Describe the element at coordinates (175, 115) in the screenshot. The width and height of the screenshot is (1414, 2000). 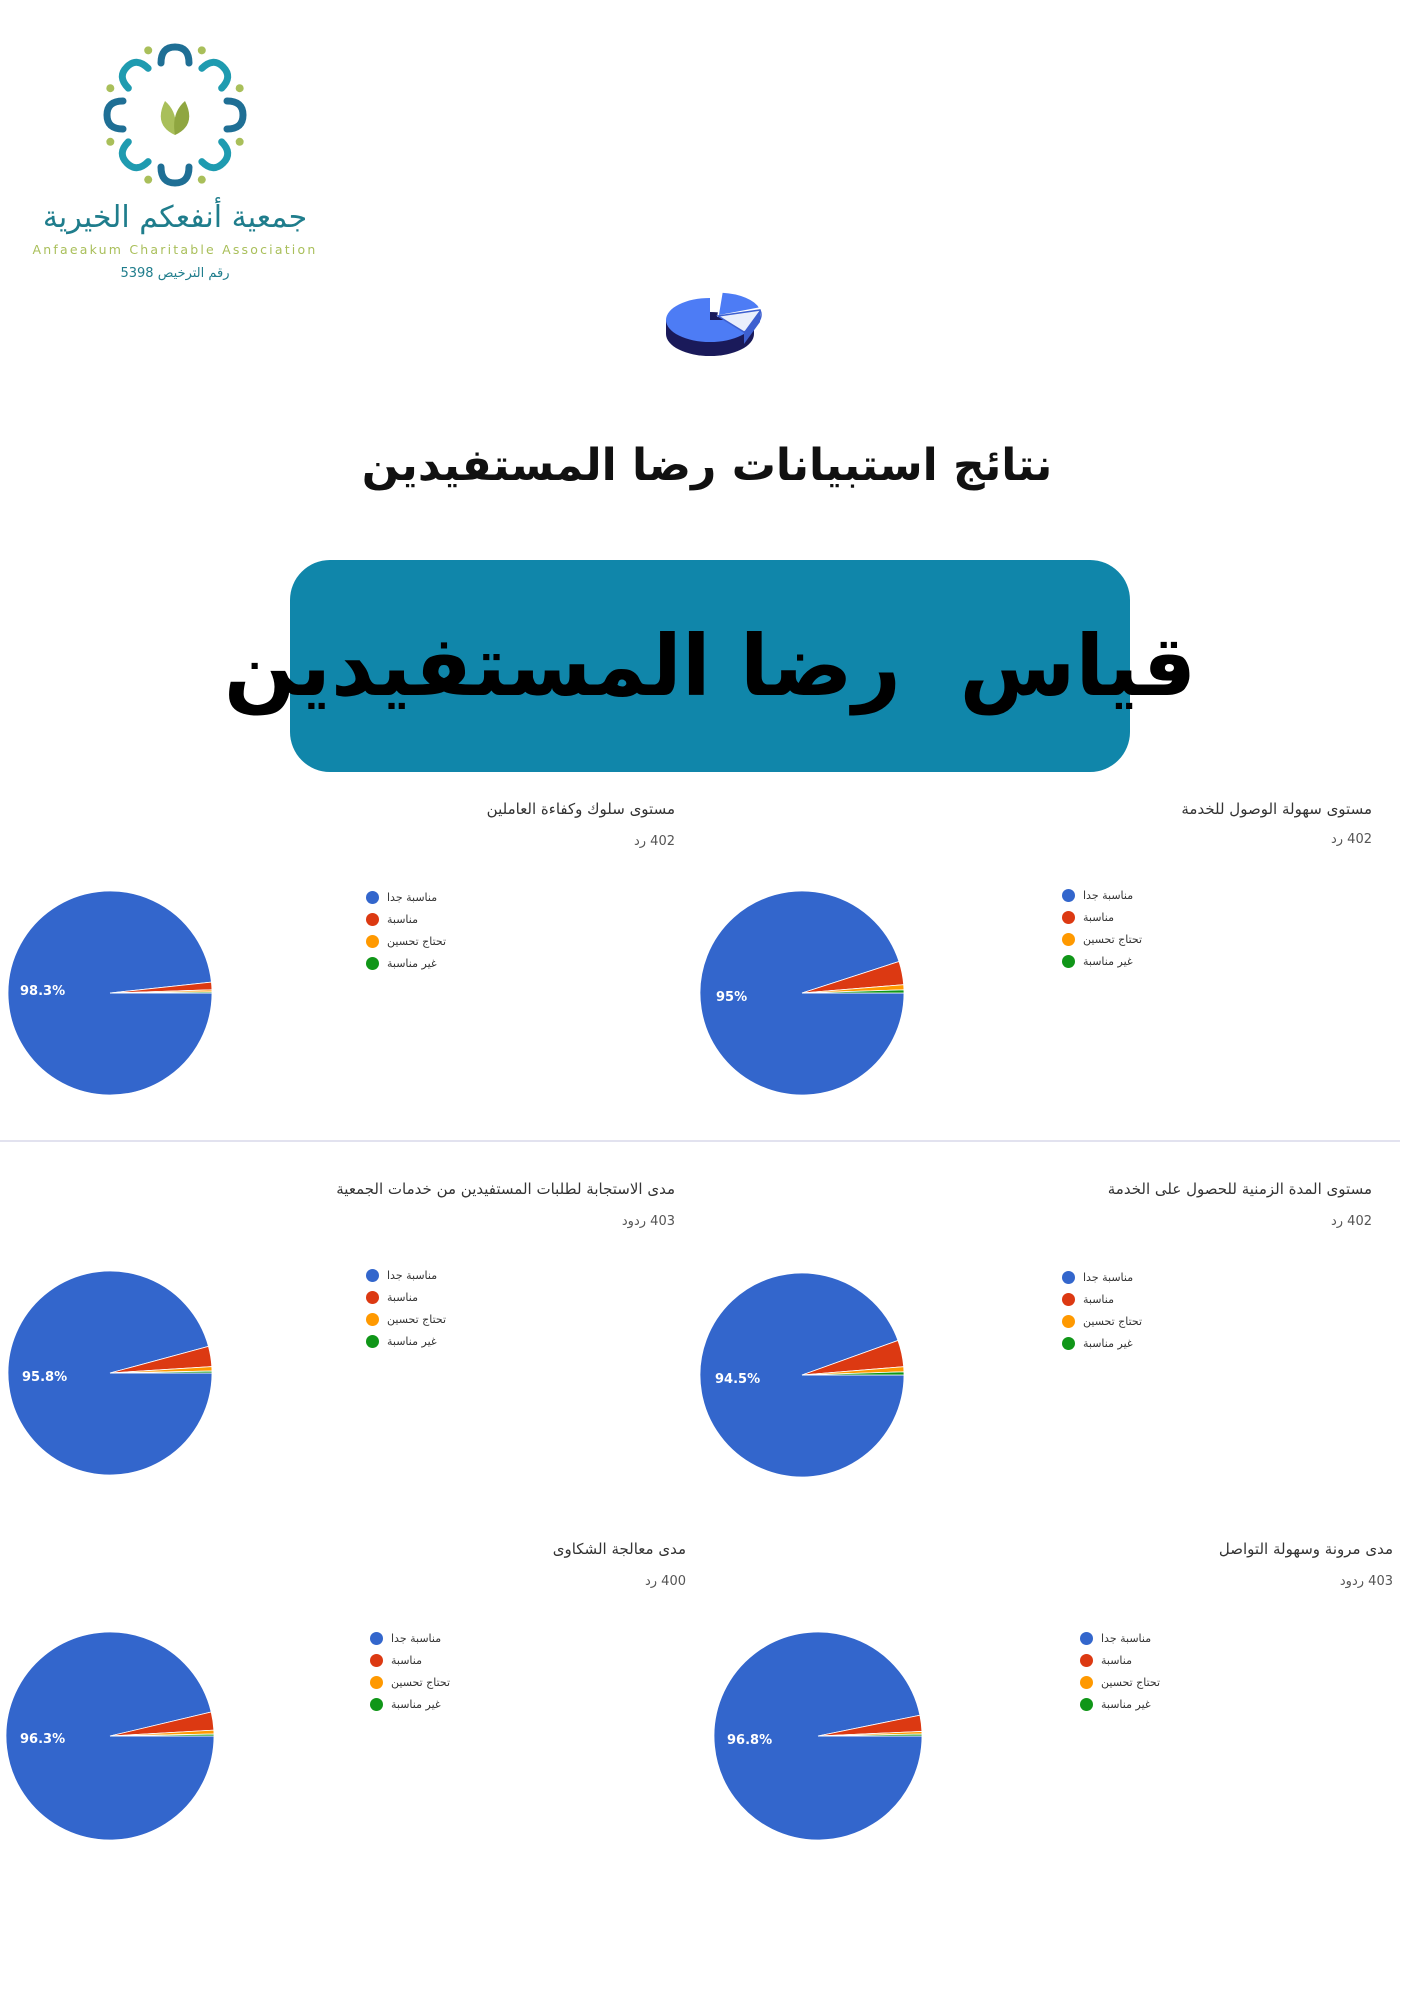
I see `logo-mark` at that location.